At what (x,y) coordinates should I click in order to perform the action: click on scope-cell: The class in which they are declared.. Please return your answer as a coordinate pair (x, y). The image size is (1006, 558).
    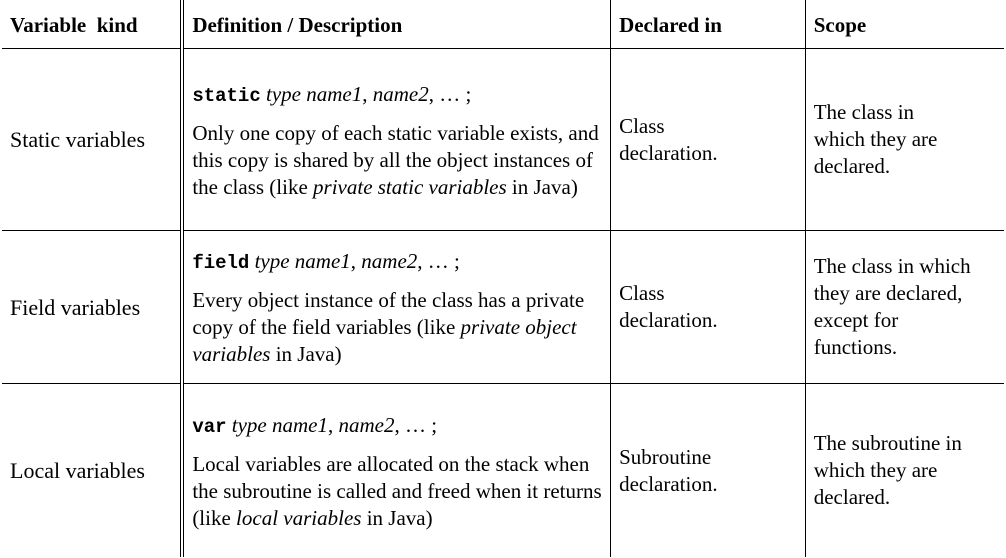
    Looking at the image, I should click on (904, 139).